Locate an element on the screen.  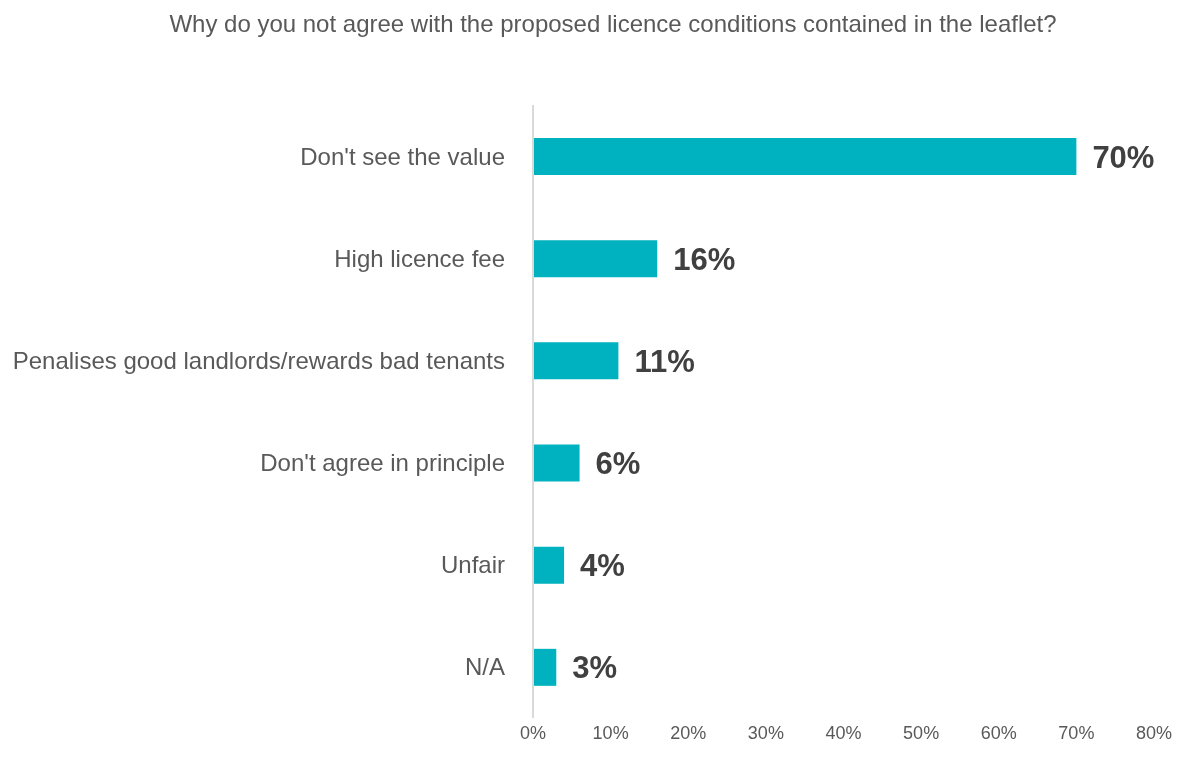
y-tick-label: High licence fee is located at coordinates (419, 258).